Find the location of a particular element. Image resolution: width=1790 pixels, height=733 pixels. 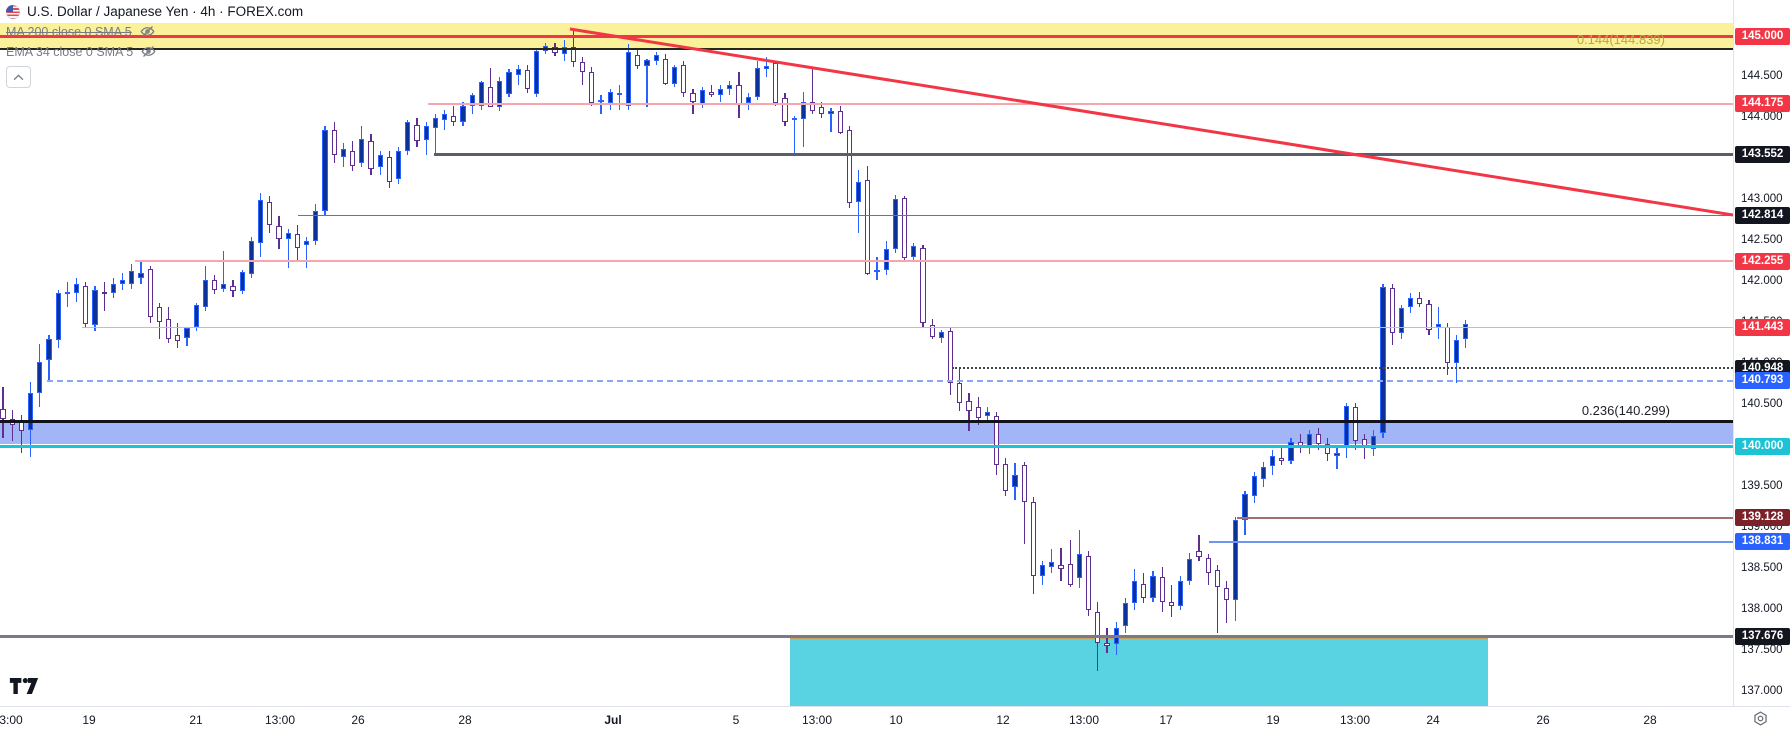

price-badge-140.793: 140.793 is located at coordinates (1762, 381).